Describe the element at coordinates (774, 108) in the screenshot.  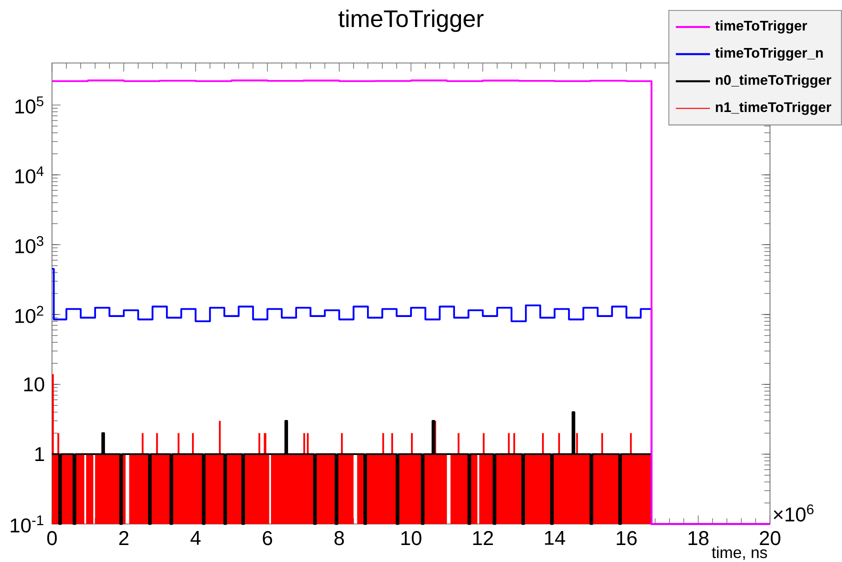
I see `legend-label: n1_timeToTrigger` at that location.